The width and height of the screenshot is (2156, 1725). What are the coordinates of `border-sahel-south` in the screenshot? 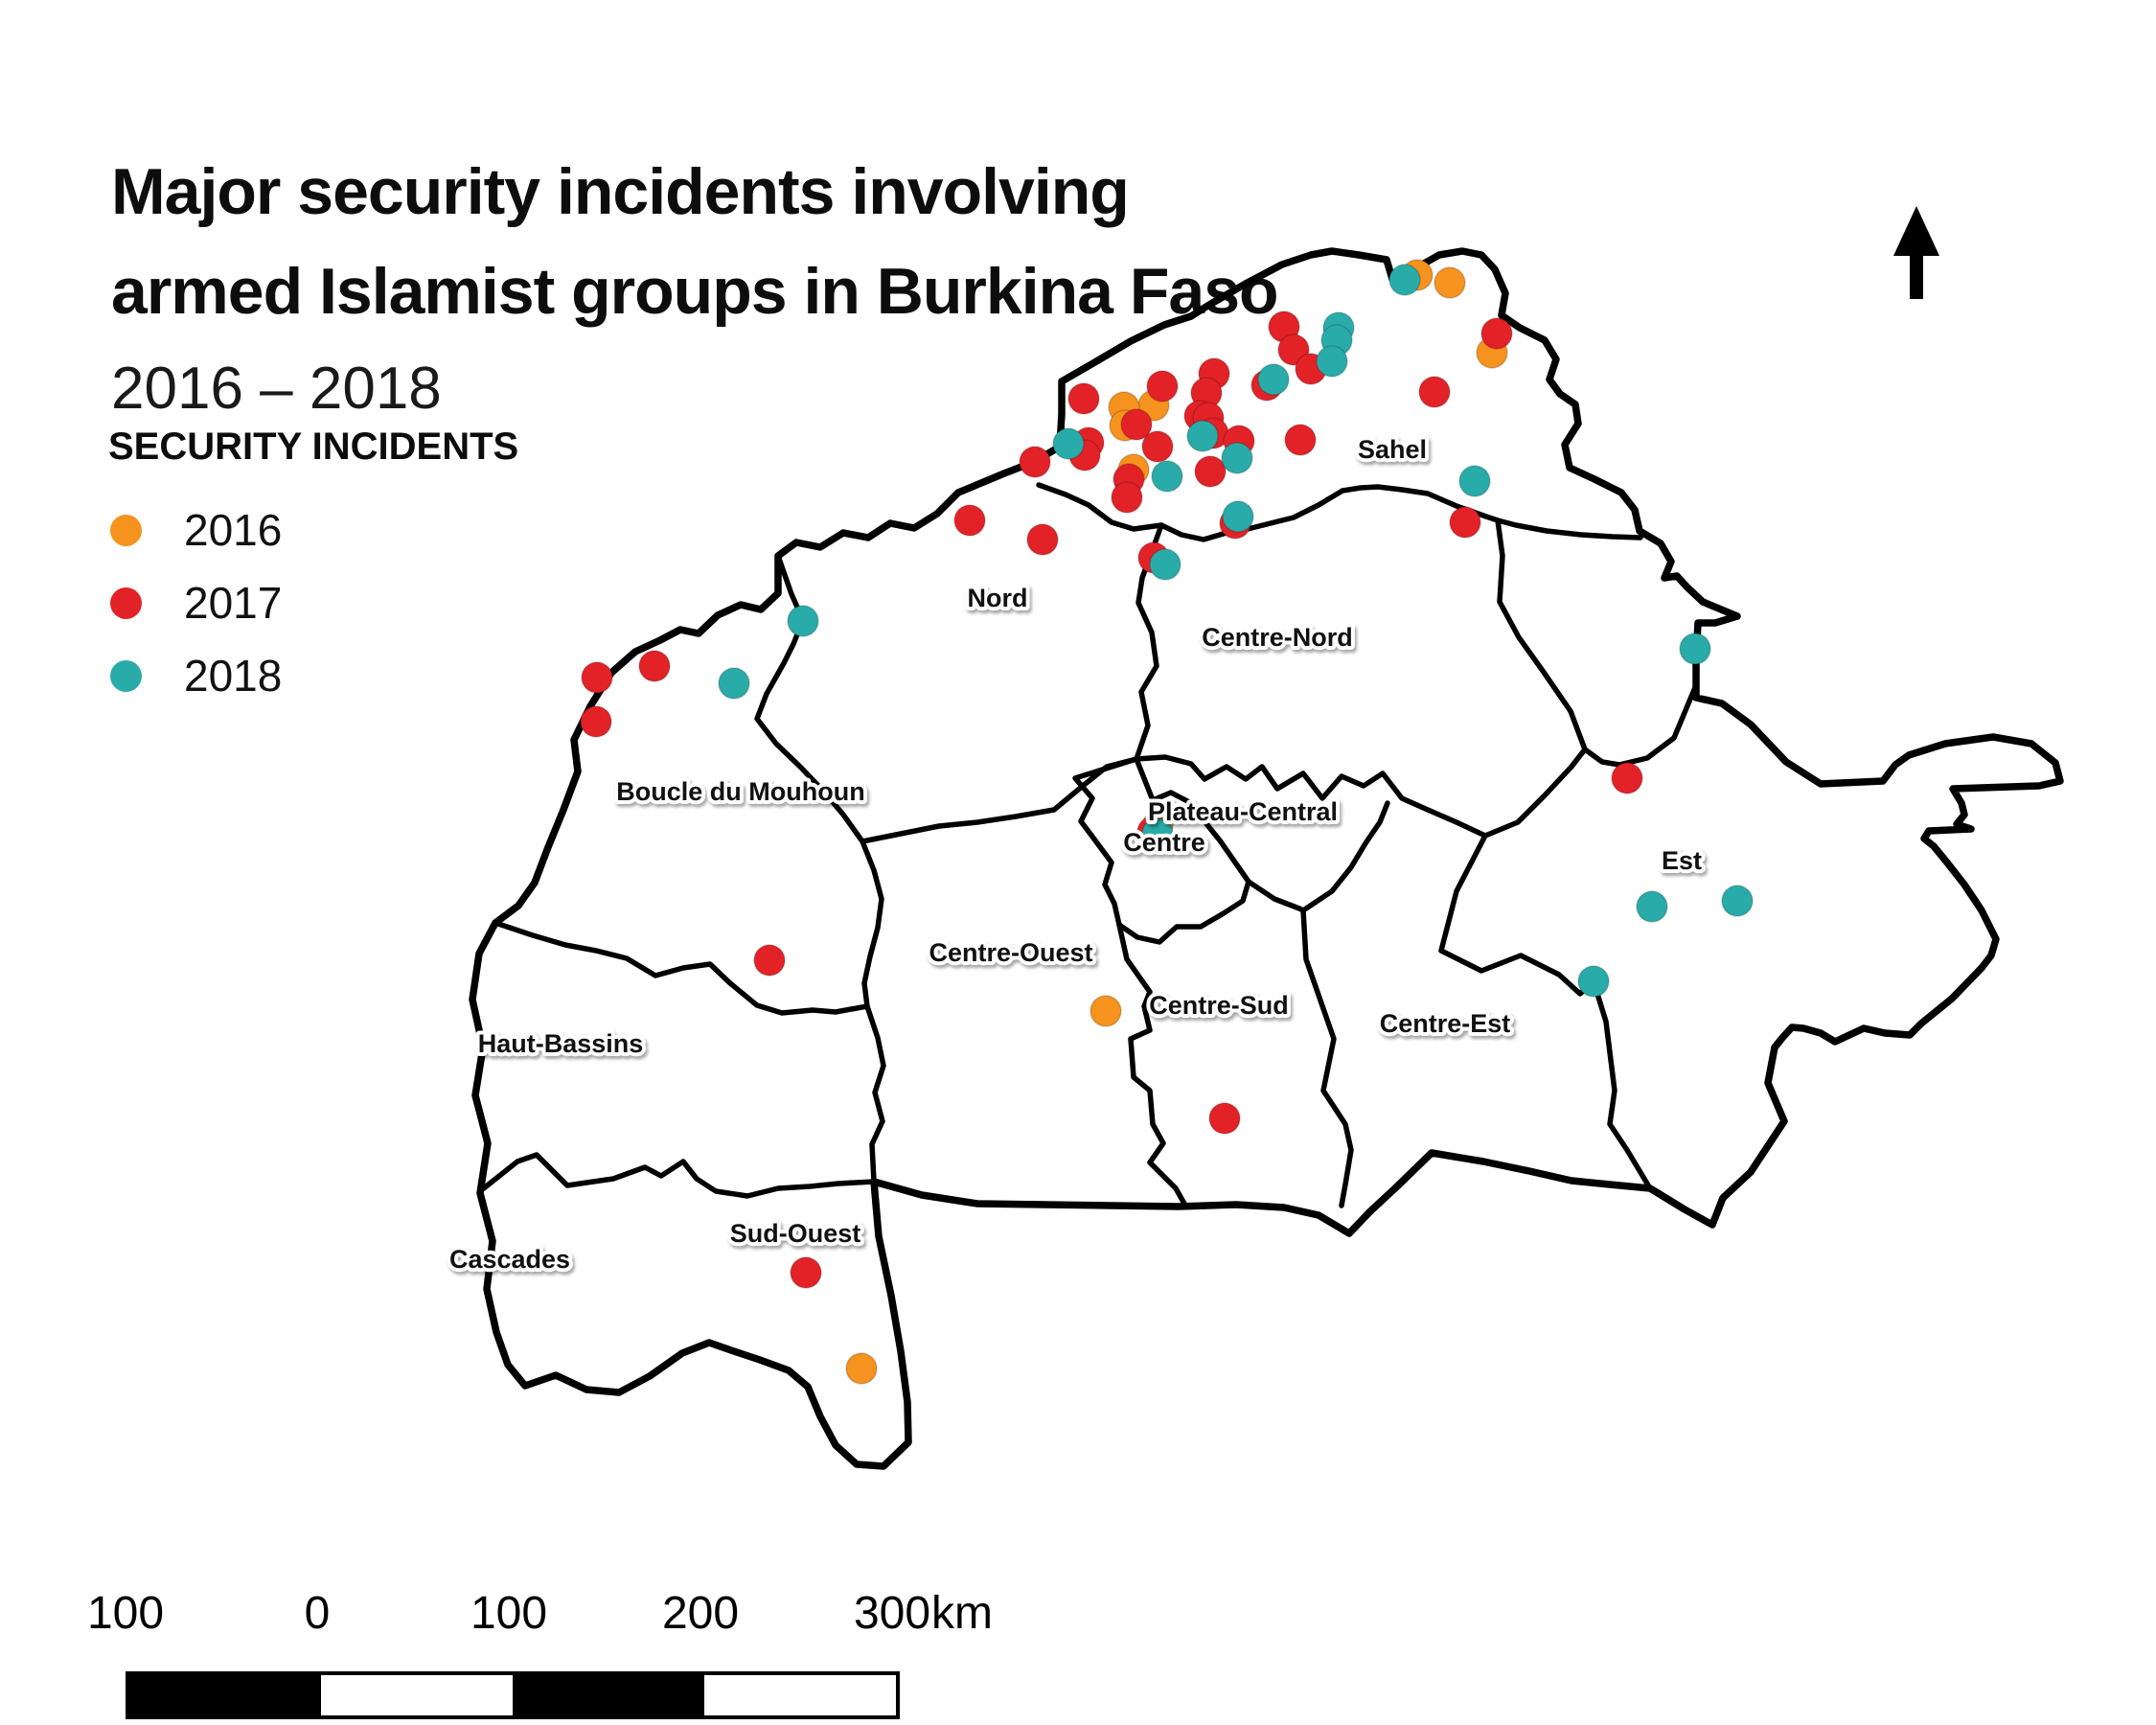 It's located at (1339, 512).